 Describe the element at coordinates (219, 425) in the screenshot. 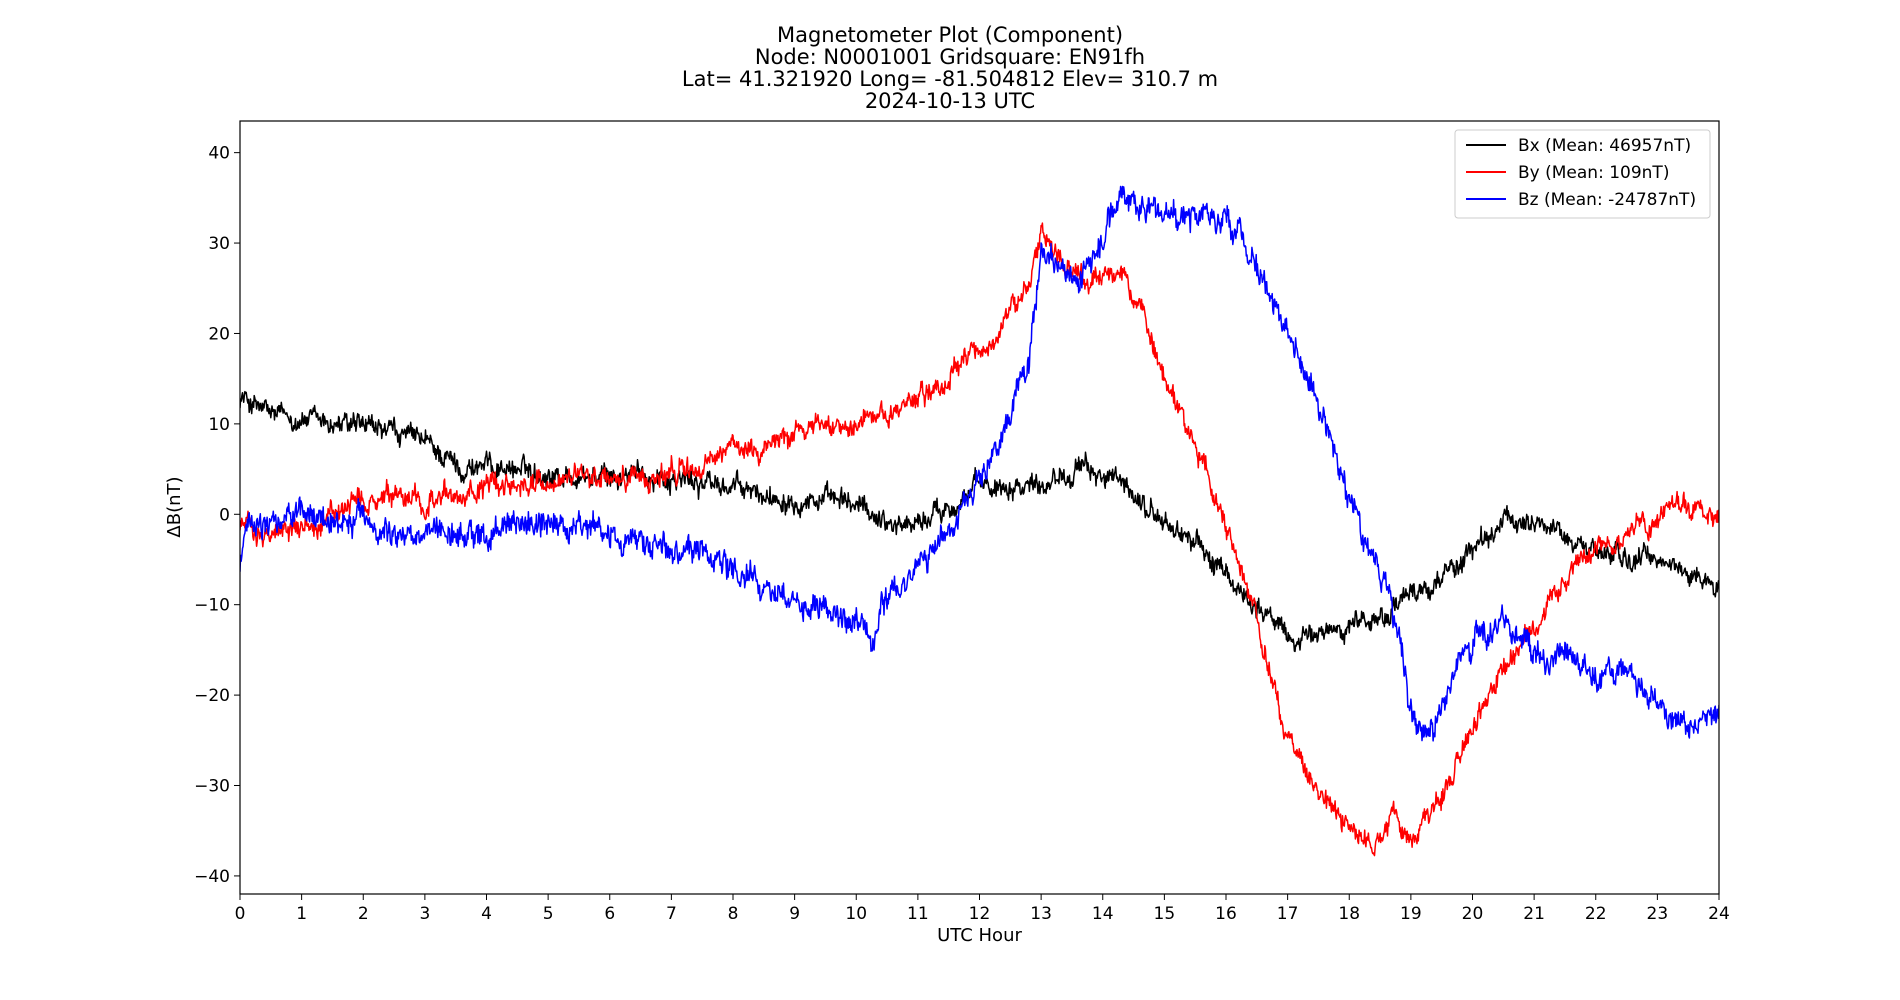

I see `y-tick-label: 10` at that location.